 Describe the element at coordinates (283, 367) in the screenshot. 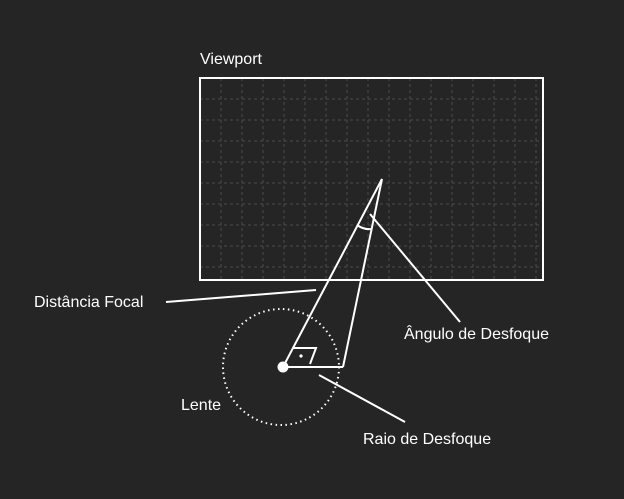

I see `lens-center-dot` at that location.